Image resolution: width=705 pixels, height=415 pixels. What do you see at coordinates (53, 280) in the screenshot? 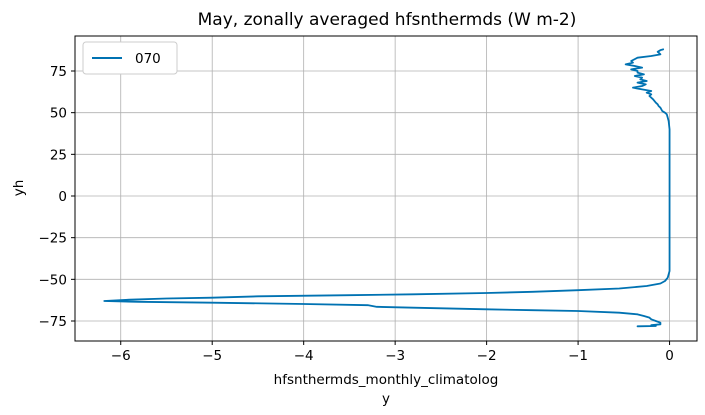
I see `y-tick-label: −50` at bounding box center [53, 280].